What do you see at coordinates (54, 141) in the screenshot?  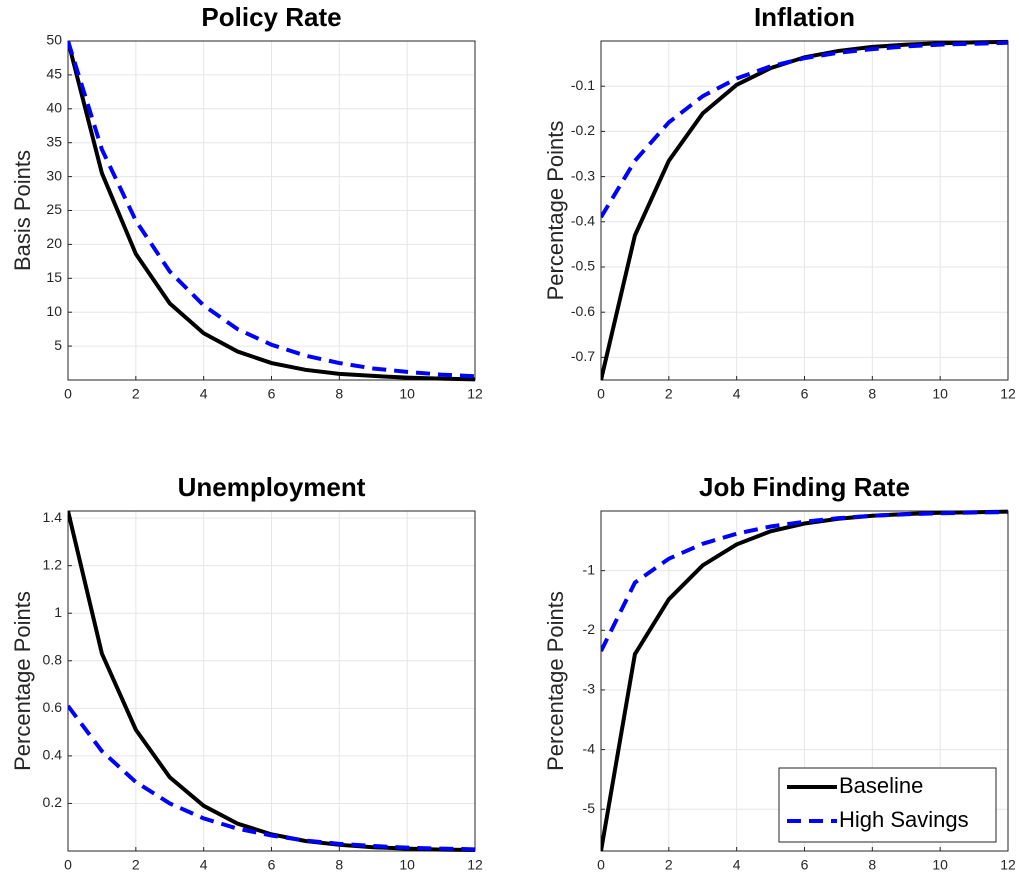 I see `y-tick-label: 35` at bounding box center [54, 141].